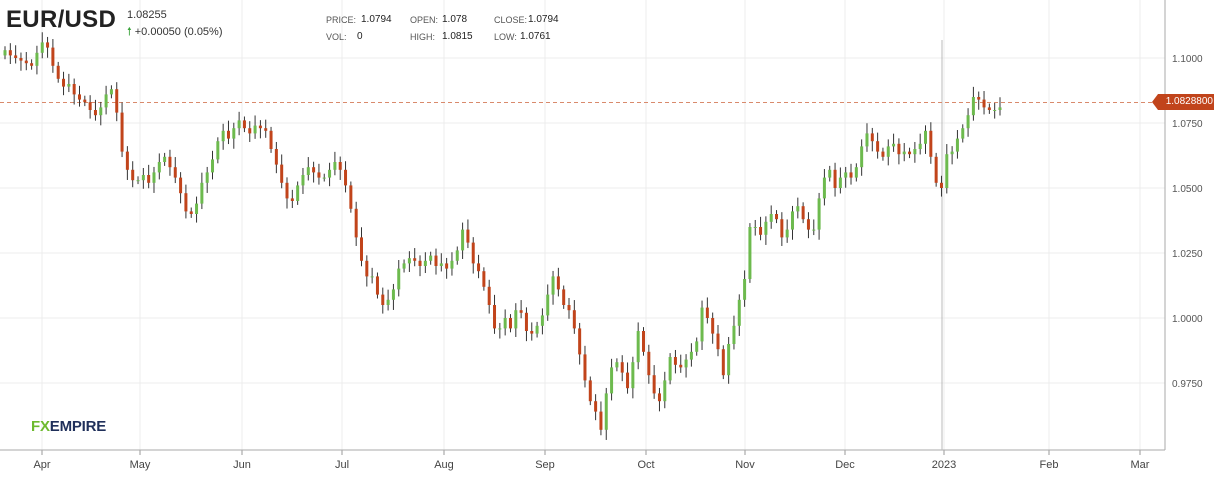 This screenshot has width=1215, height=480. What do you see at coordinates (444, 465) in the screenshot?
I see `x-tick-label: Aug` at bounding box center [444, 465].